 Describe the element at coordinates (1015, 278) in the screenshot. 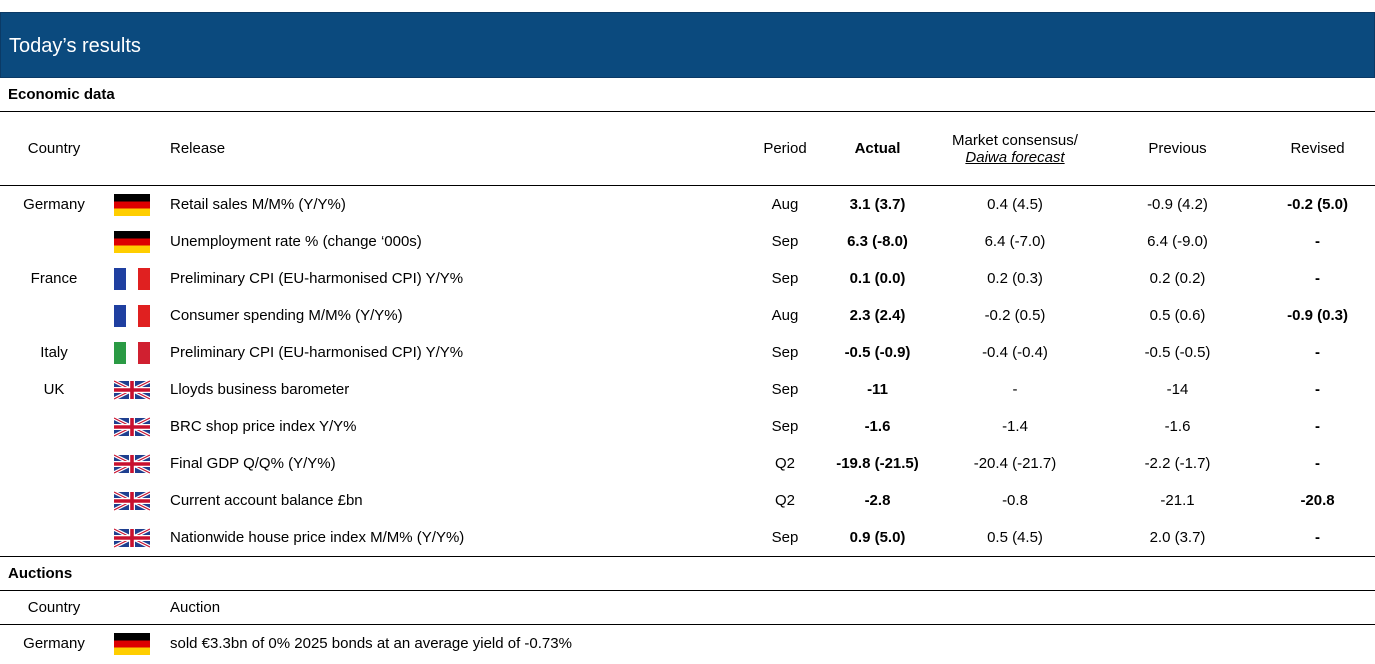

I see `consensus: 0.2 (0.3)` at that location.